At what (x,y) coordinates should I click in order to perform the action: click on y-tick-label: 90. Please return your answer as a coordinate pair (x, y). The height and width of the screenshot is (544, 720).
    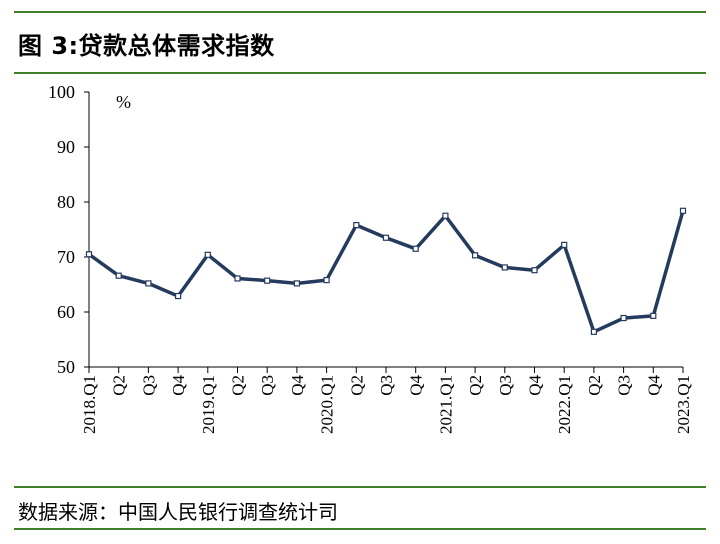
    Looking at the image, I should click on (66, 147).